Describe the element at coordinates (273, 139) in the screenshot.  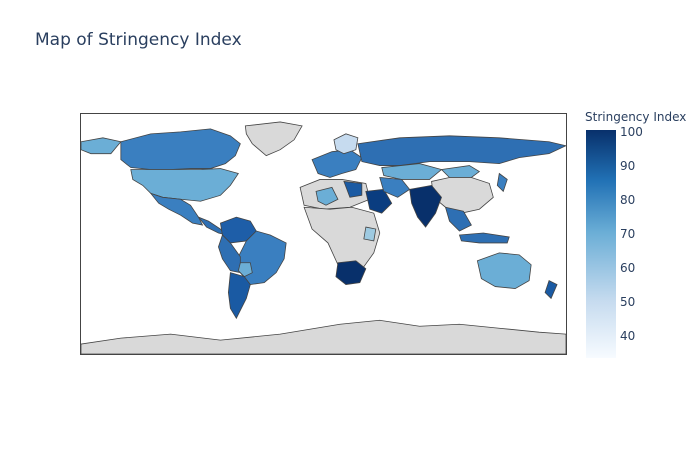
I see `country-greenland` at that location.